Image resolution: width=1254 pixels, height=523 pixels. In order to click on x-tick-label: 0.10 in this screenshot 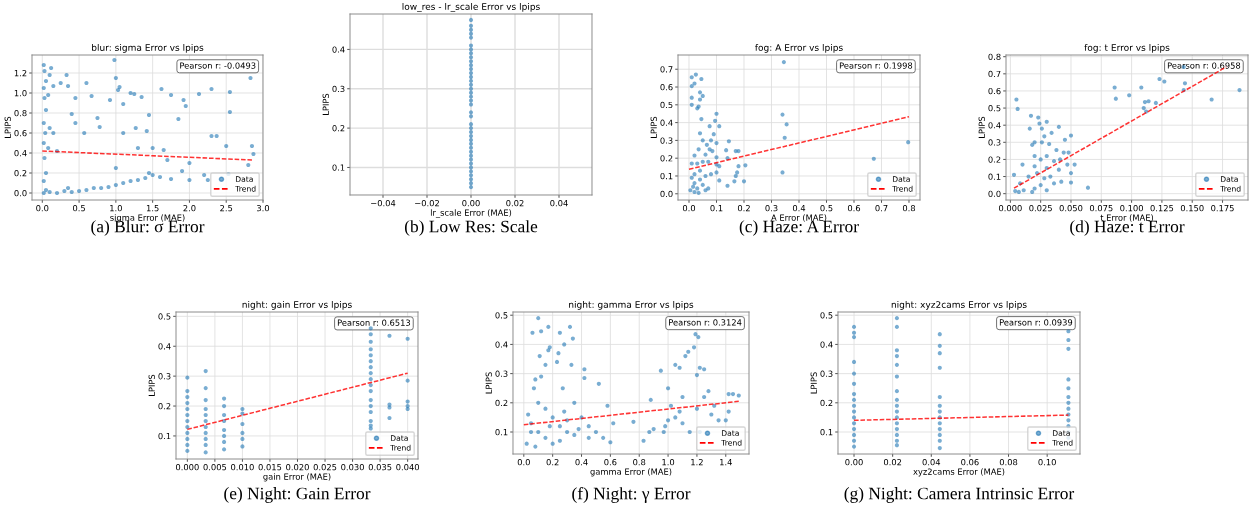, I will do `click(1047, 462)`.